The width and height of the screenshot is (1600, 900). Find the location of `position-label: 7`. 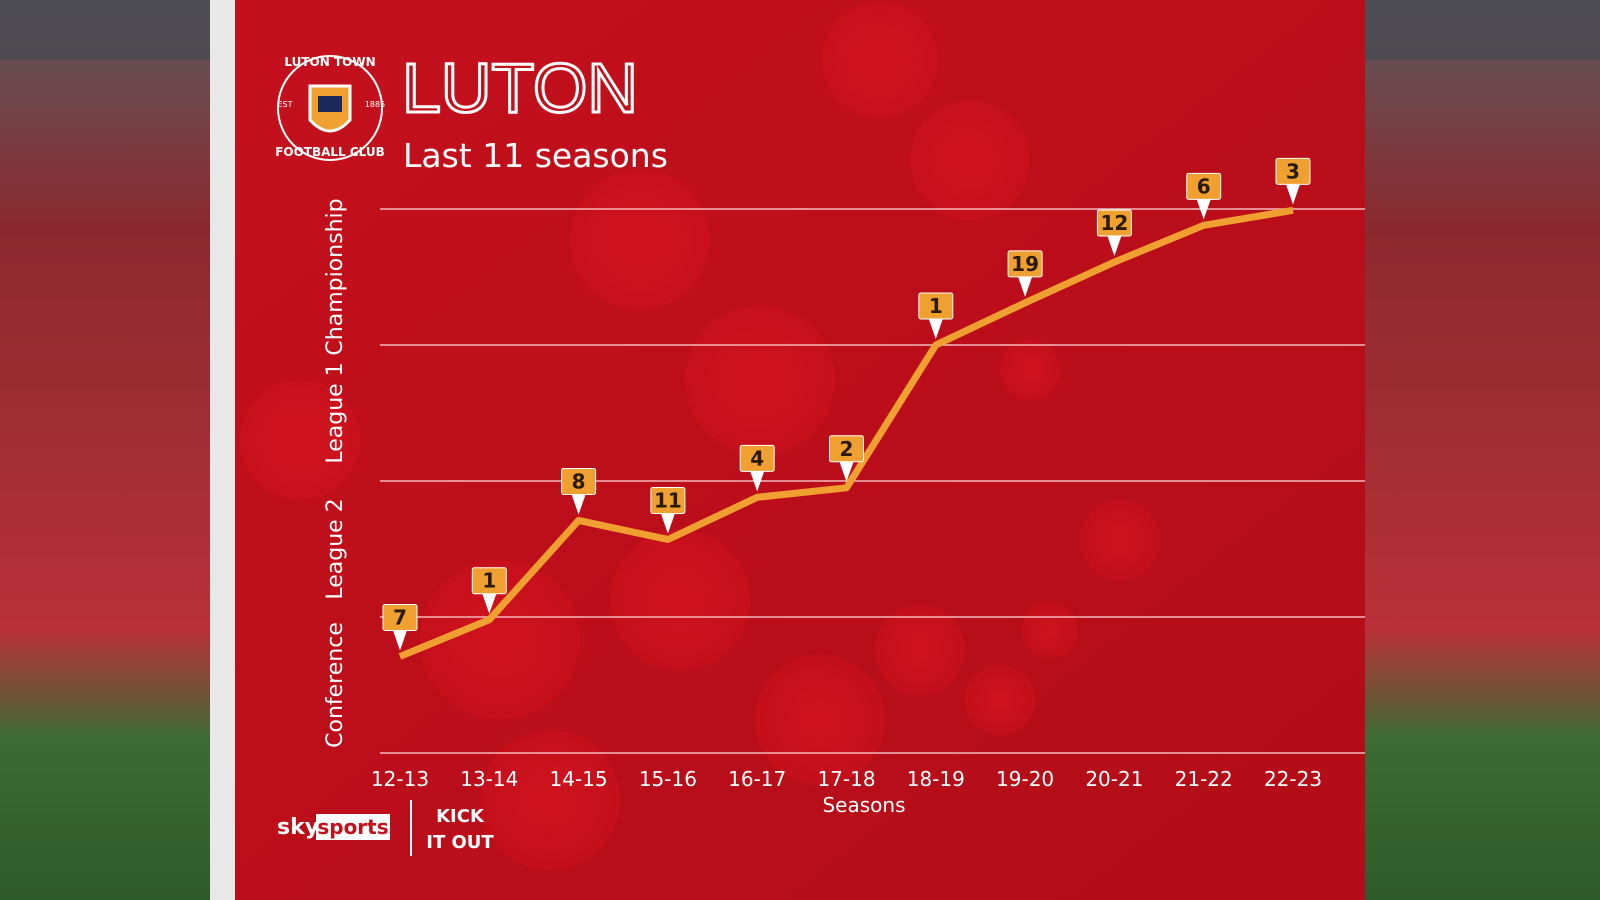

position-label: 7 is located at coordinates (400, 617).